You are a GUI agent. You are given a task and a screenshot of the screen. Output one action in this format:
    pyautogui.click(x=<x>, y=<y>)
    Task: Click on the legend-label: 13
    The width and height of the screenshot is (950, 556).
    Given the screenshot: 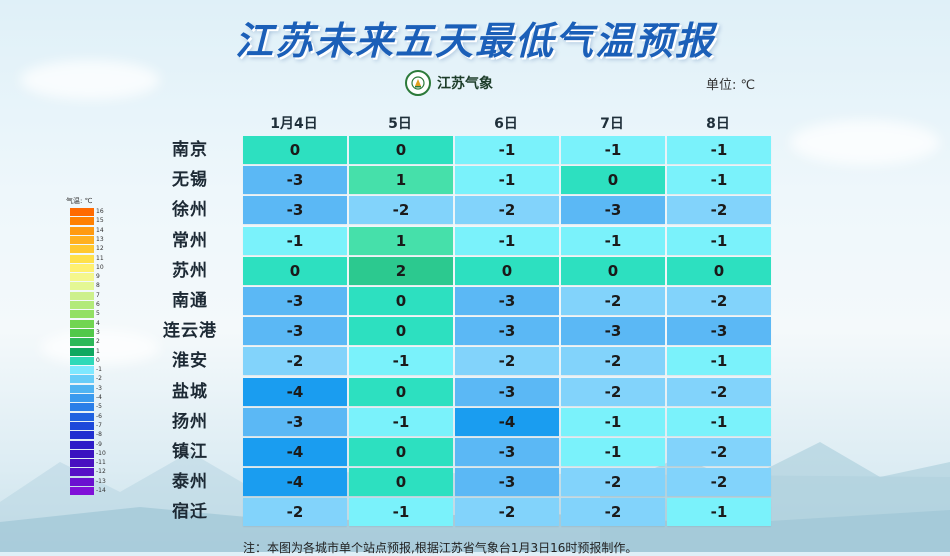 What is the action you would take?
    pyautogui.click(x=100, y=239)
    